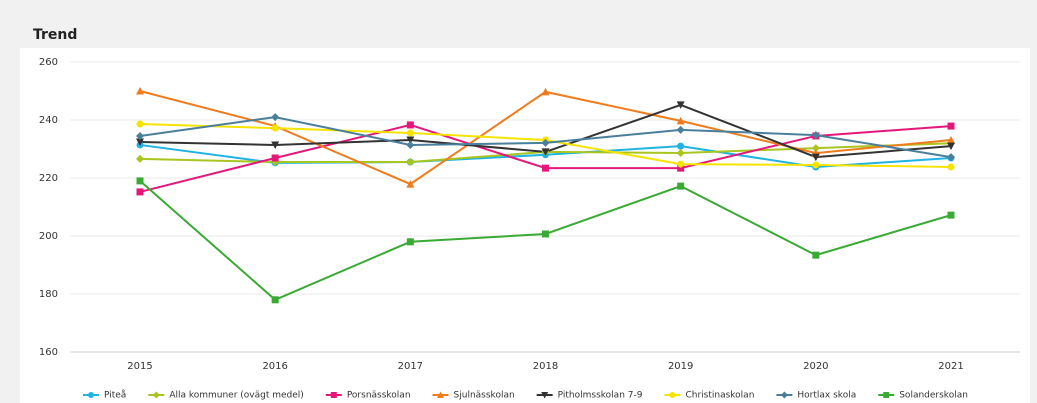 This screenshot has width=1037, height=403. What do you see at coordinates (484, 396) in the screenshot?
I see `legend-label: Sjulnässkolan` at bounding box center [484, 396].